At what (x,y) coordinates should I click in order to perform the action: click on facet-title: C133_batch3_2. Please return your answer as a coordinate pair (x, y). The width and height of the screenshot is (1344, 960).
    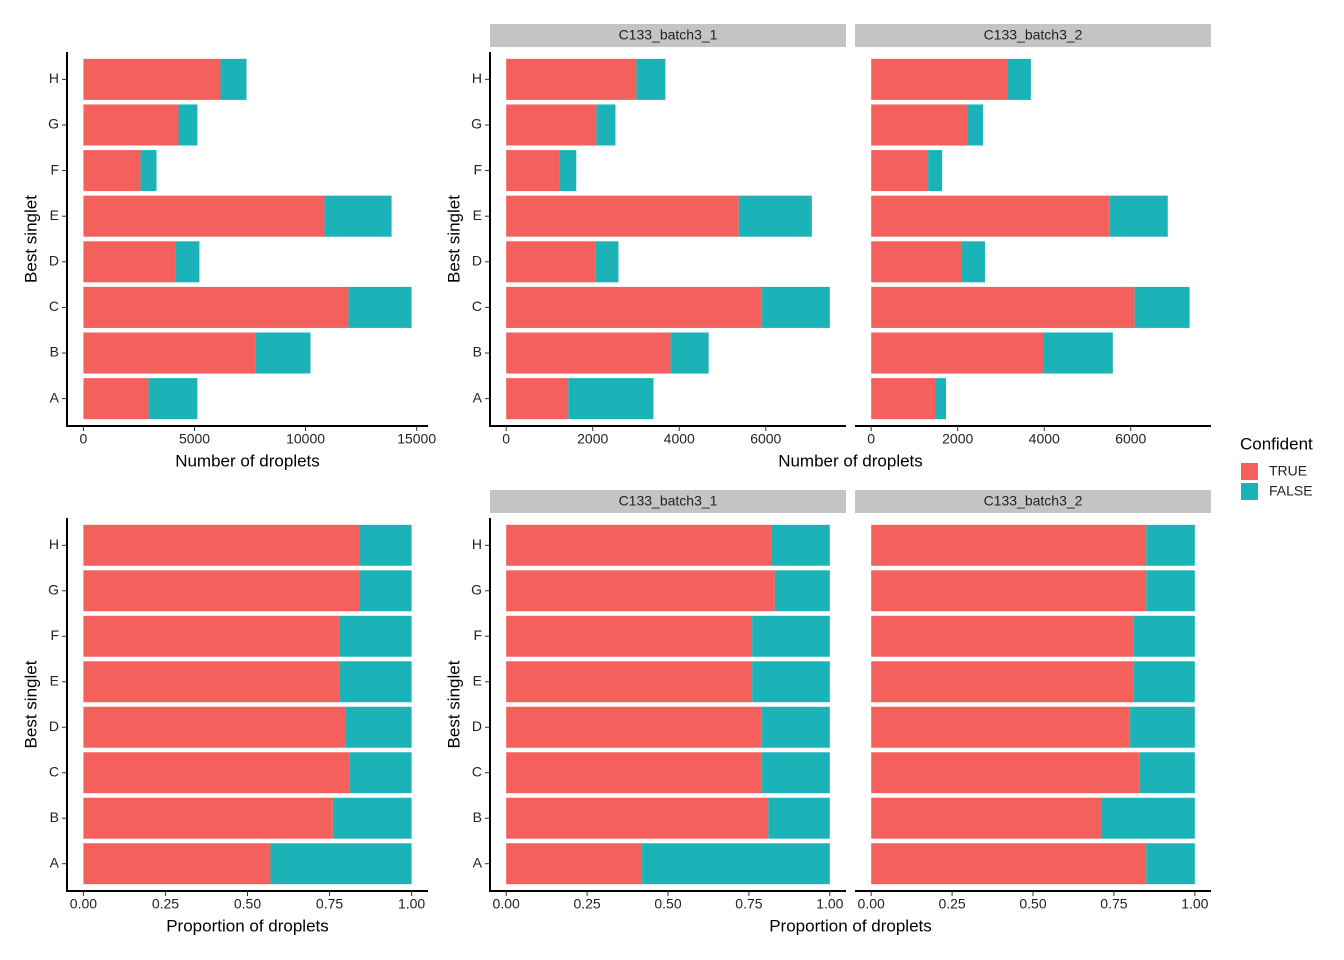
    Looking at the image, I should click on (1033, 501).